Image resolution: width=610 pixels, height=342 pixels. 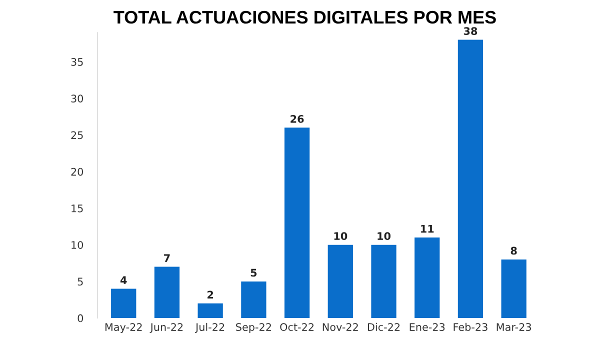 I want to click on y-tick-label: 30, so click(x=77, y=98).